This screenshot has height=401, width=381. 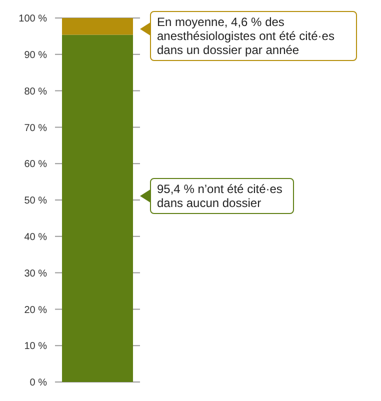 I want to click on y-tick-label: 30 %, so click(x=36, y=274).